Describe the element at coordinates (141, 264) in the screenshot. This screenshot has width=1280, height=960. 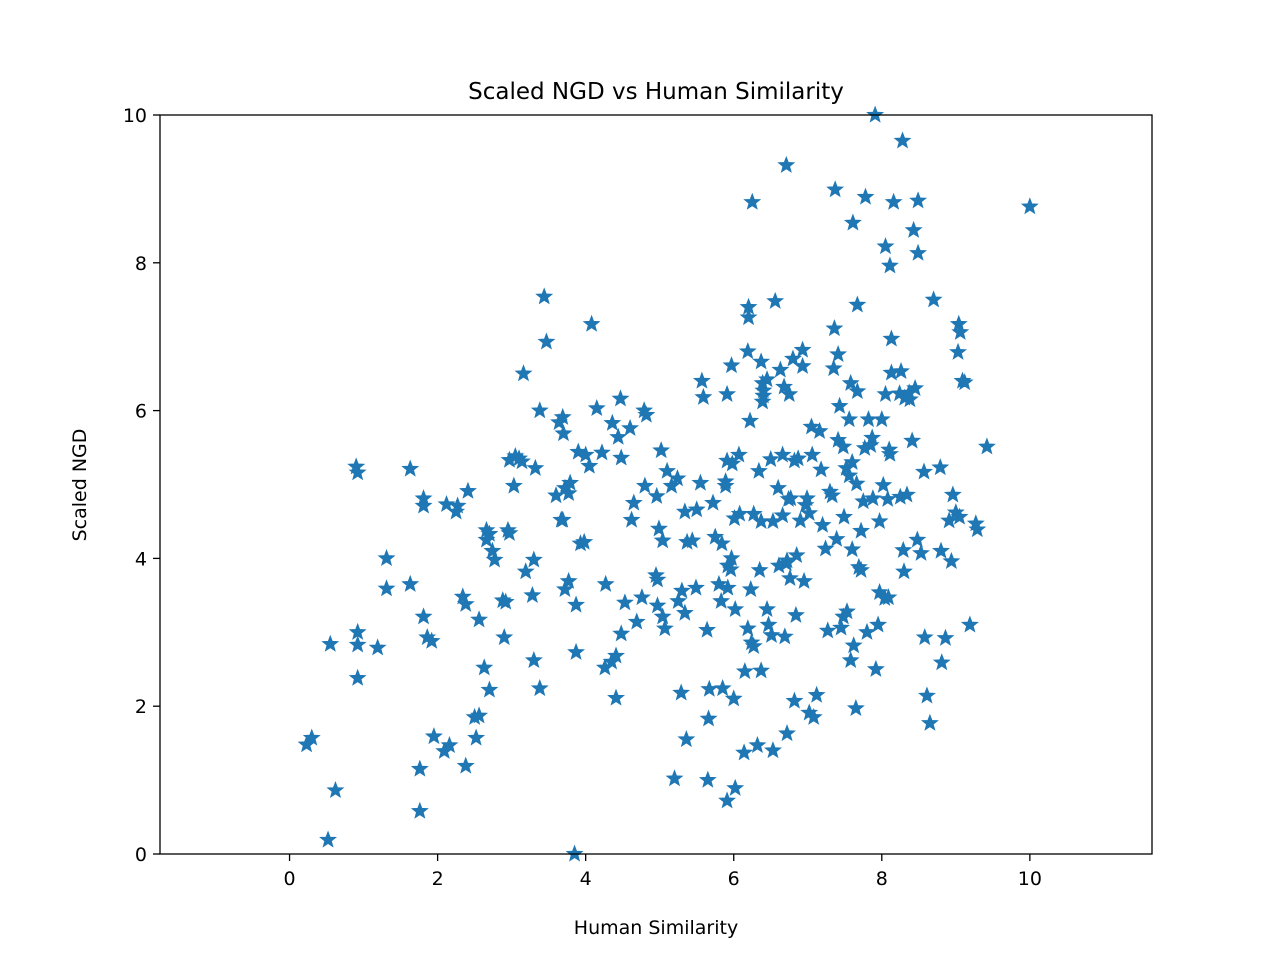
I see `y-tick-label: 8` at that location.